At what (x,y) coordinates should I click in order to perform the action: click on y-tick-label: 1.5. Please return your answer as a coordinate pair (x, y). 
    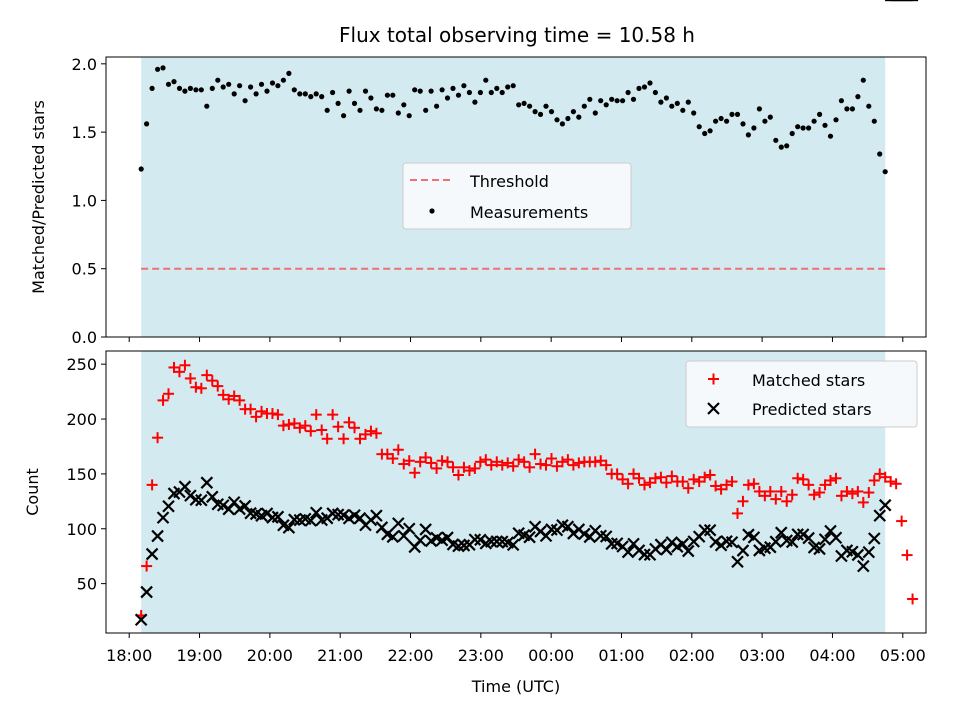
    Looking at the image, I should click on (84, 132).